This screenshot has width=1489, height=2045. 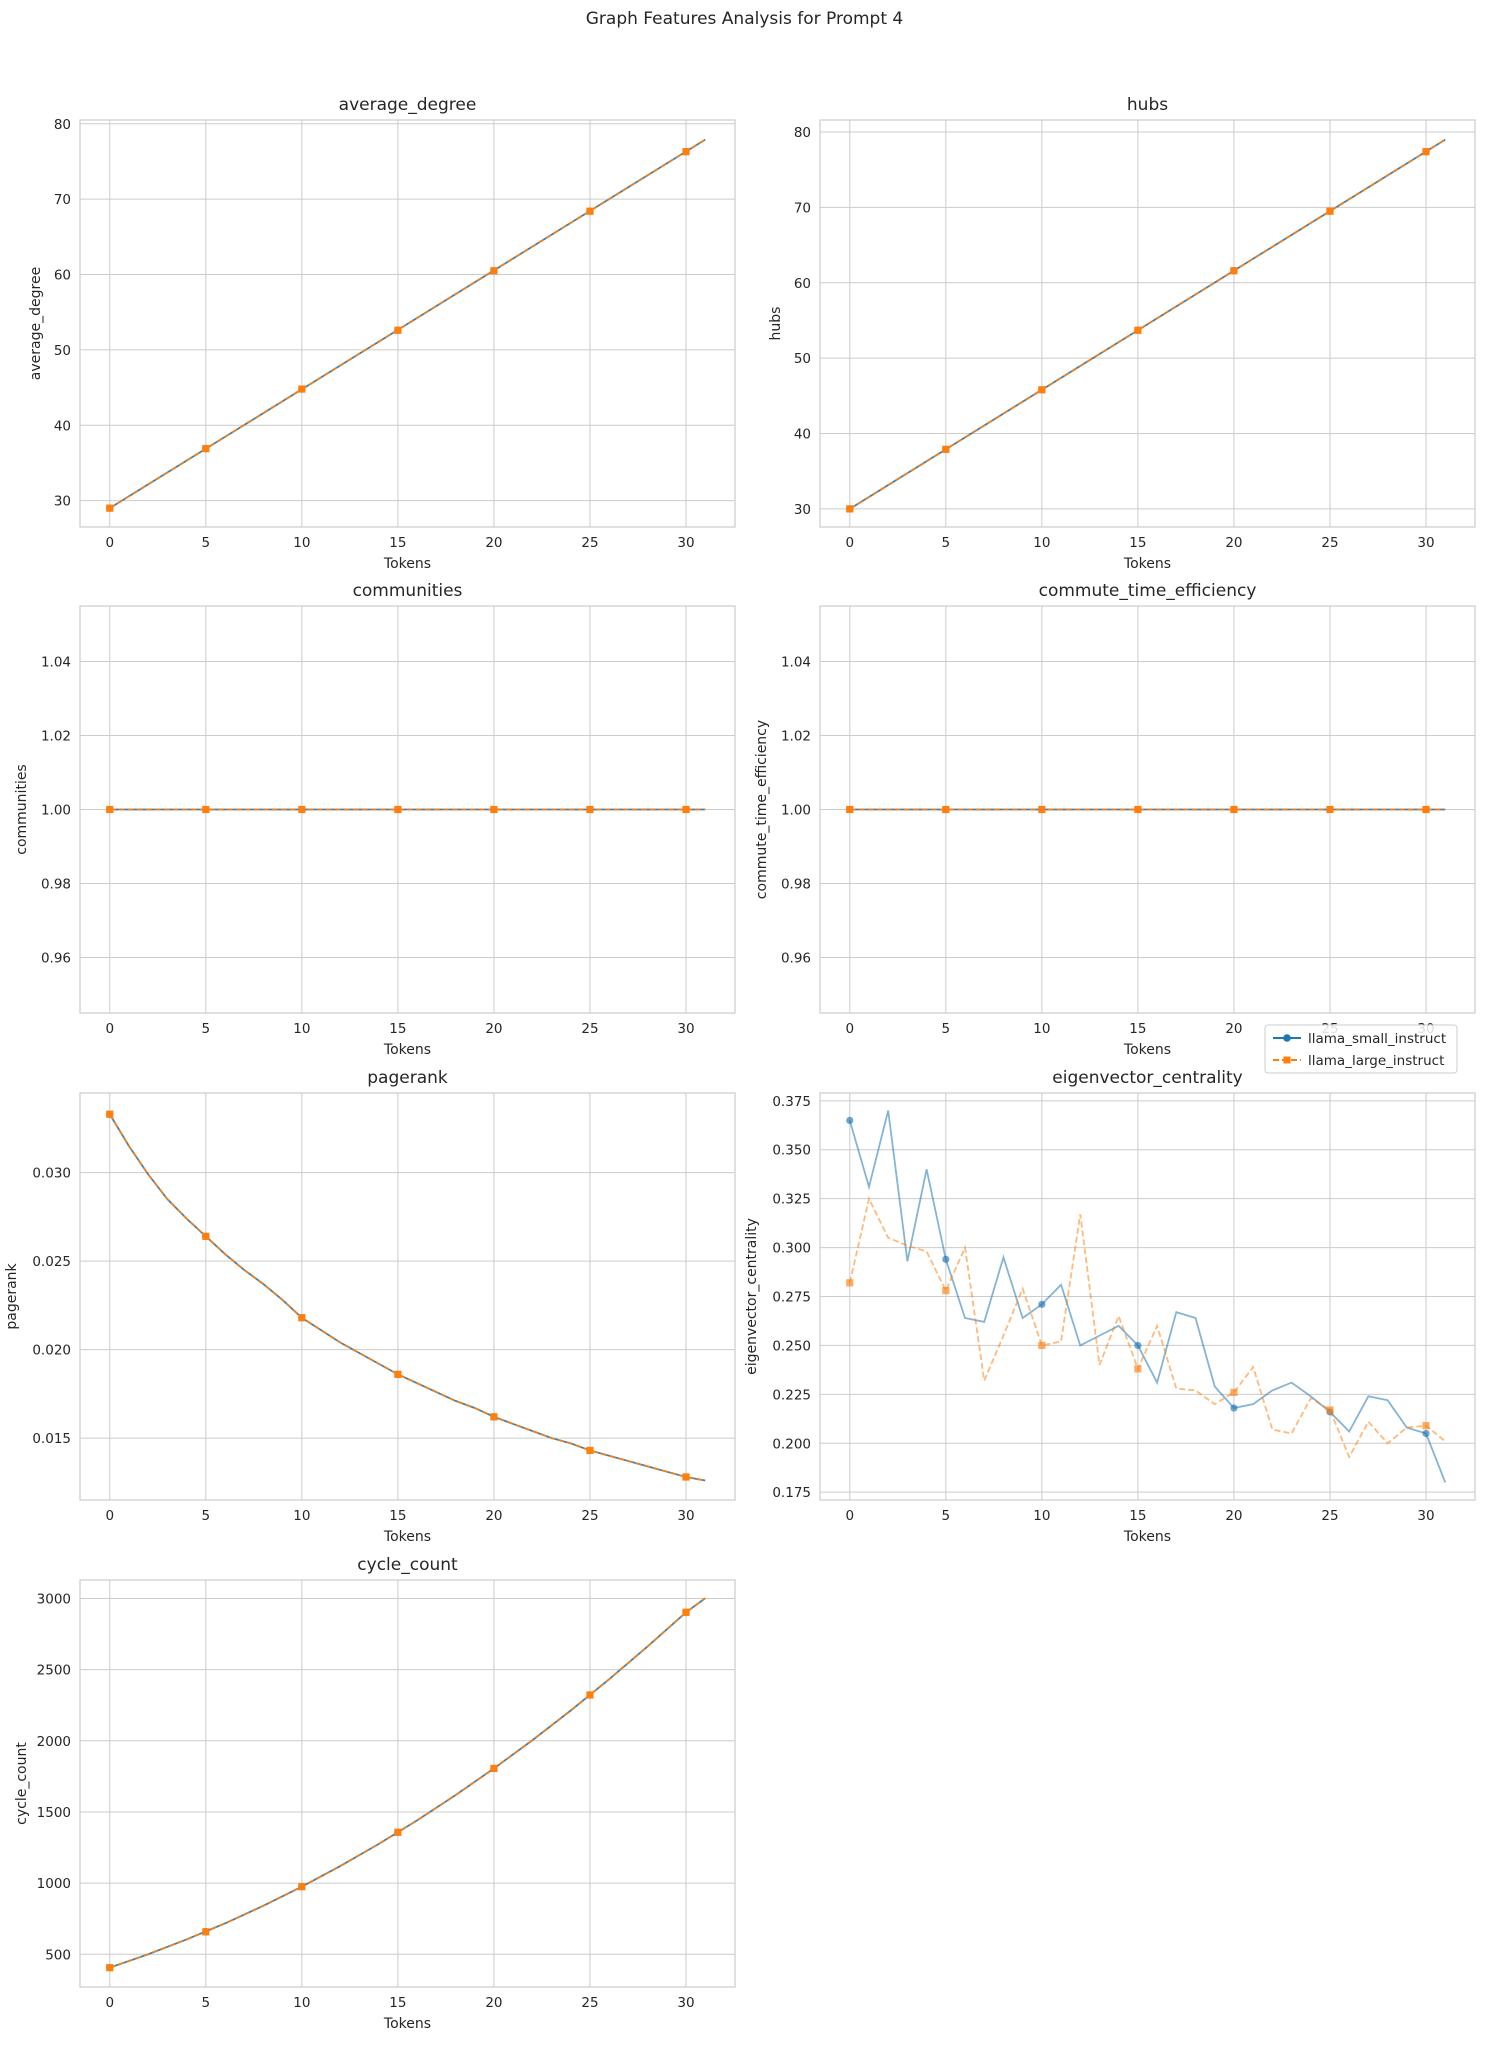 What do you see at coordinates (51, 1174) in the screenshot?
I see `y-tick-label: 0.030` at bounding box center [51, 1174].